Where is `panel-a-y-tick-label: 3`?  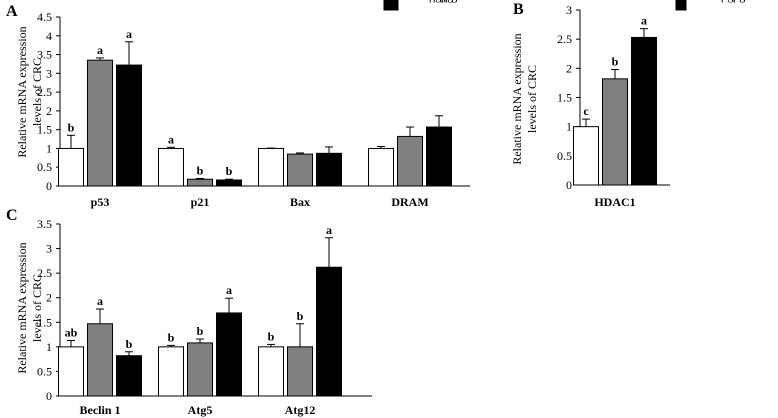 panel-a-y-tick-label: 3 is located at coordinates (49, 73).